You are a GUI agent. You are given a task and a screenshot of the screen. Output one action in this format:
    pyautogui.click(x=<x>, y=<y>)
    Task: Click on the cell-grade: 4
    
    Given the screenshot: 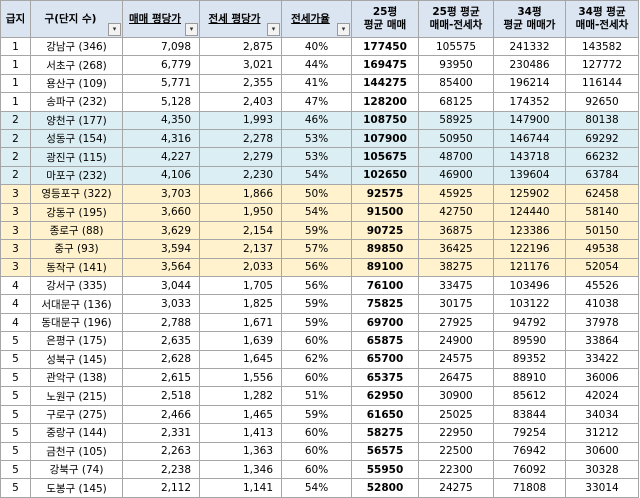 What is the action you would take?
    pyautogui.click(x=15, y=304)
    